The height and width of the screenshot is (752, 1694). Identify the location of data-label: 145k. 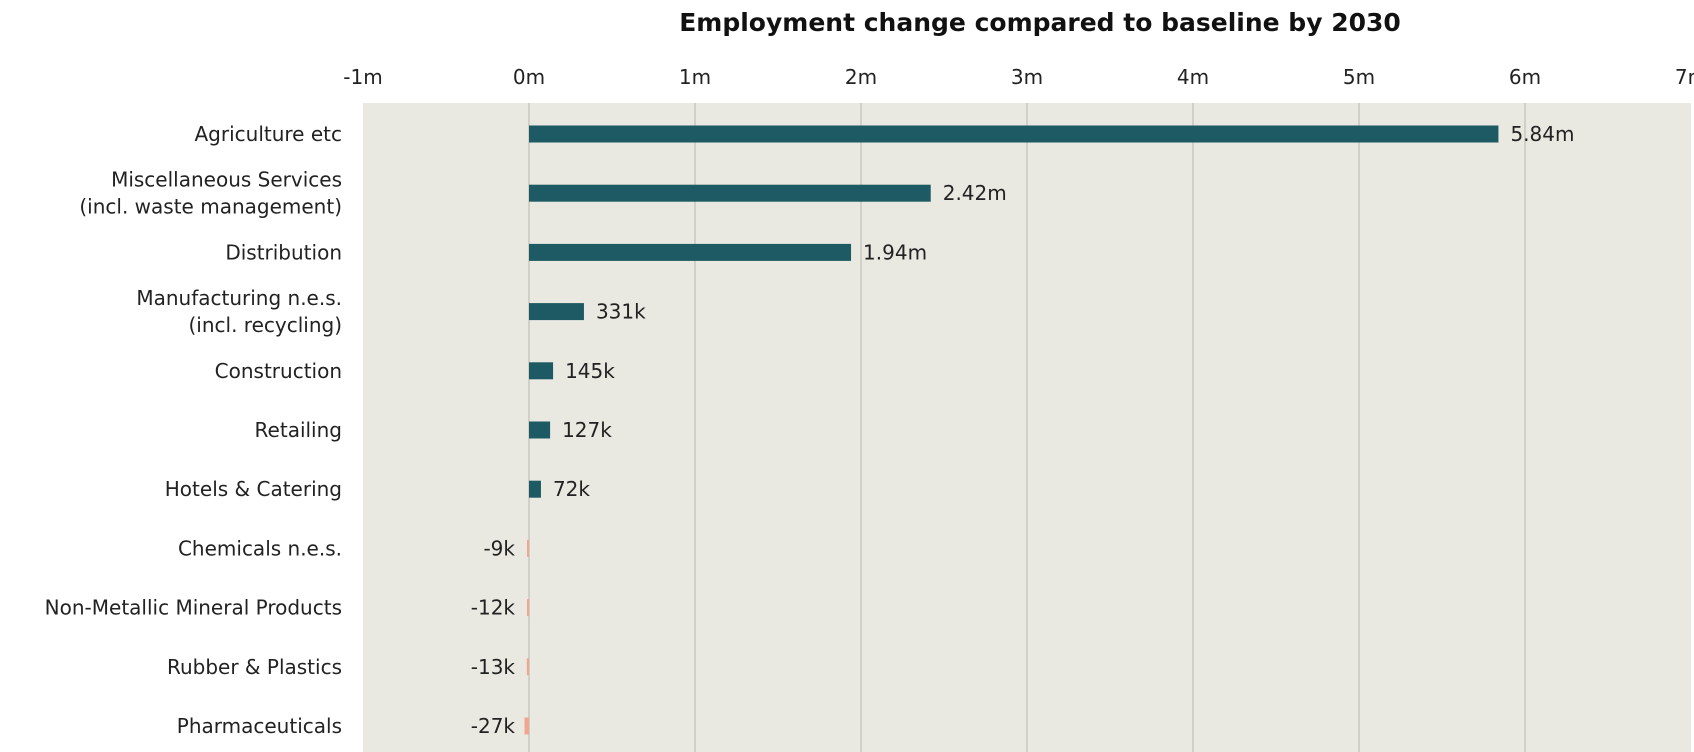
(590, 371).